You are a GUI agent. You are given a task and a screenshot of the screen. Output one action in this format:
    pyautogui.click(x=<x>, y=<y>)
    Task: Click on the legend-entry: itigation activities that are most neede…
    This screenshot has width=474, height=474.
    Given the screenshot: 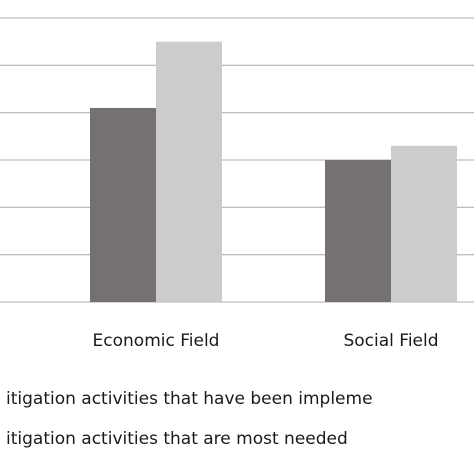 What is the action you would take?
    pyautogui.click(x=177, y=439)
    